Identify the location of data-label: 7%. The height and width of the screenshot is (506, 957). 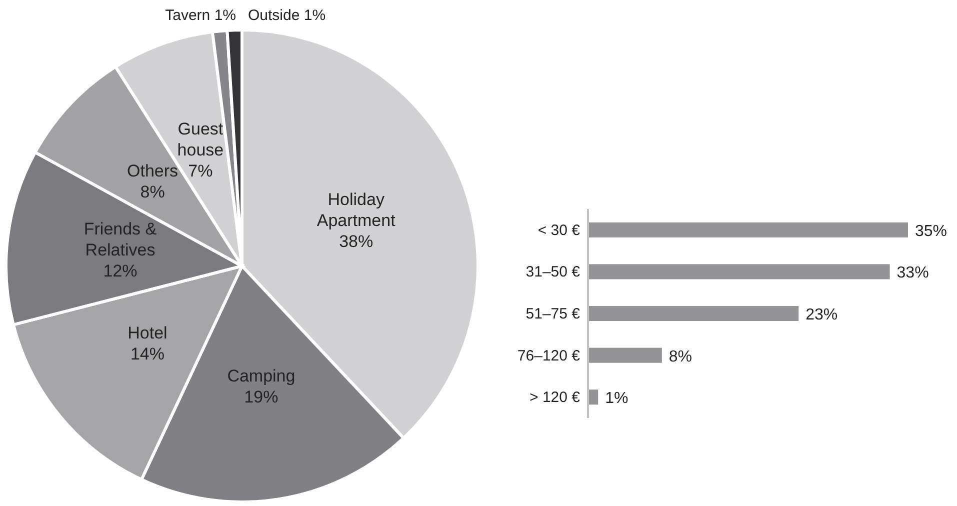
(200, 171).